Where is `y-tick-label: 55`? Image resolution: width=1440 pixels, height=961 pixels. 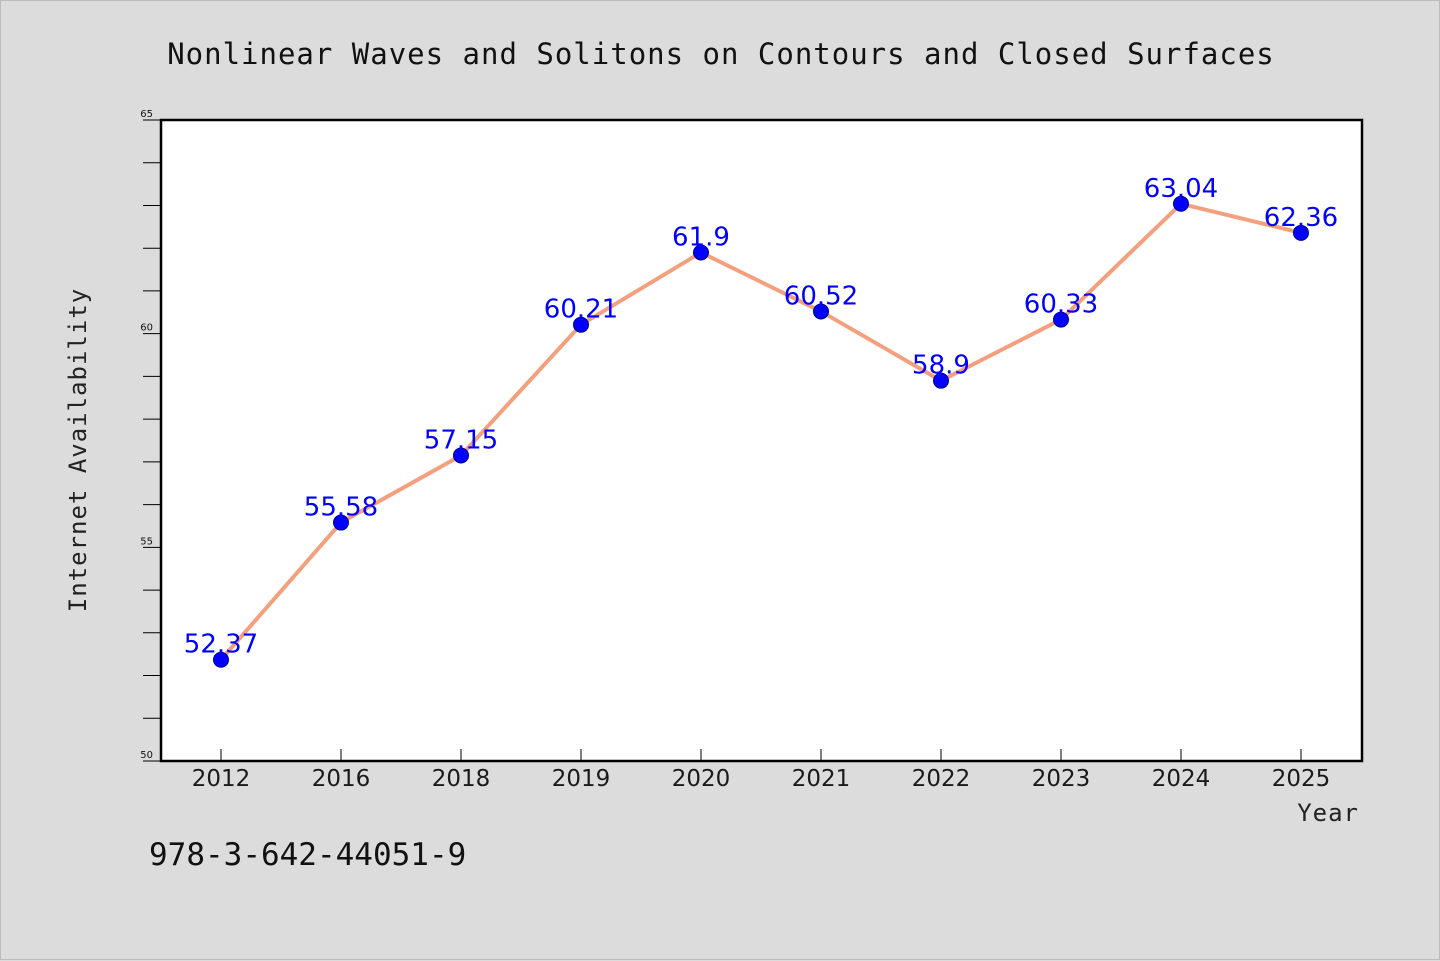
y-tick-label: 55 is located at coordinates (146, 541).